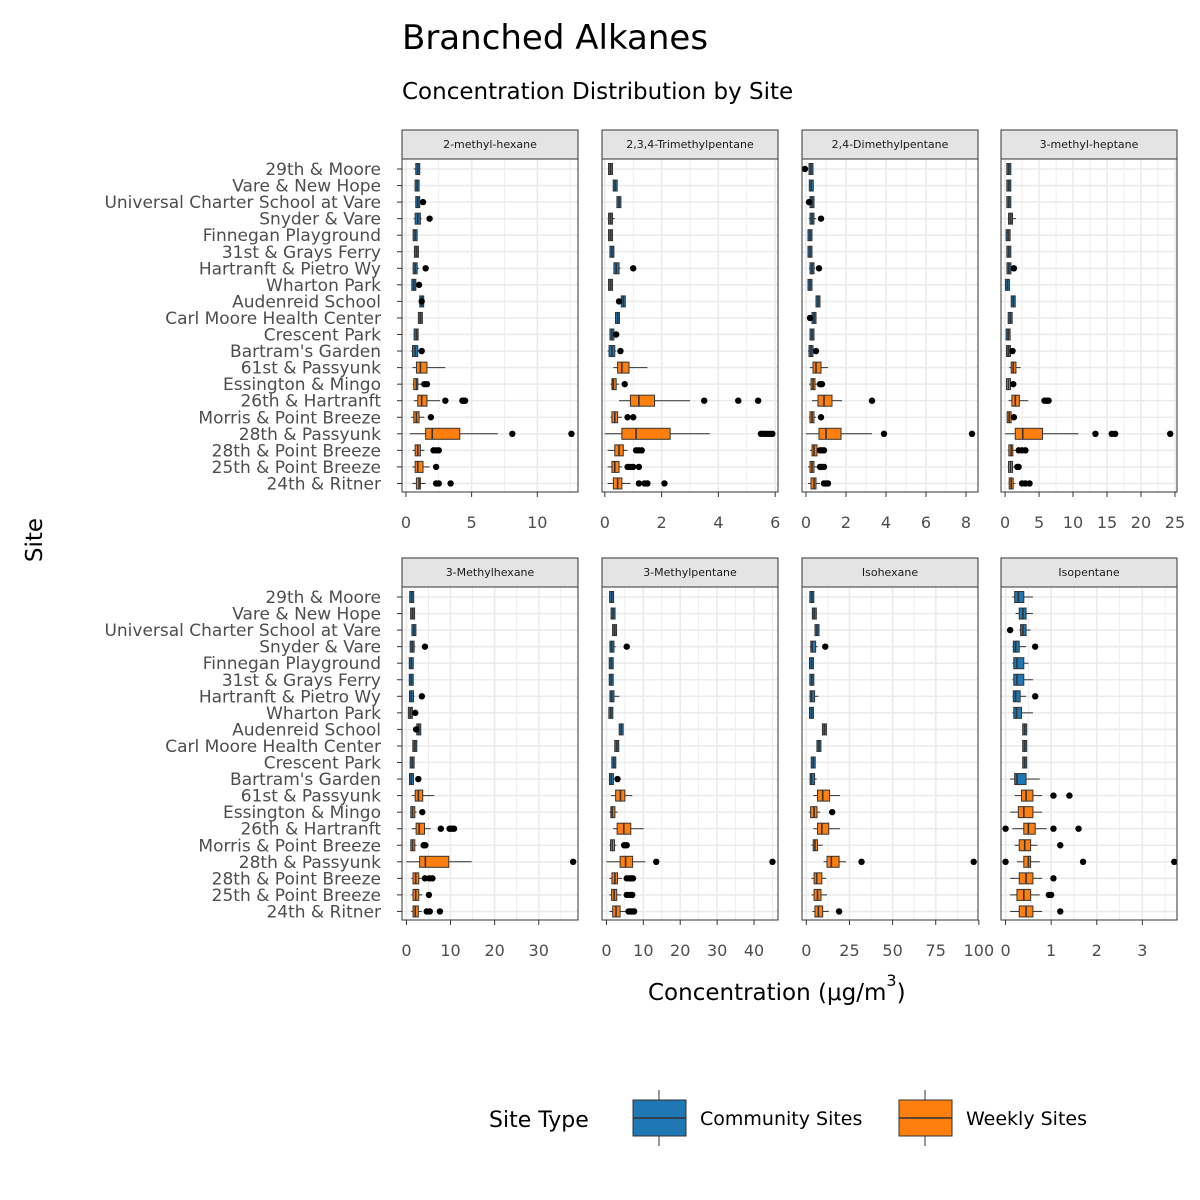 Image resolution: width=1200 pixels, height=1200 pixels. What do you see at coordinates (296, 451) in the screenshot?
I see `y-tick-label: 28th & Point Breeze` at bounding box center [296, 451].